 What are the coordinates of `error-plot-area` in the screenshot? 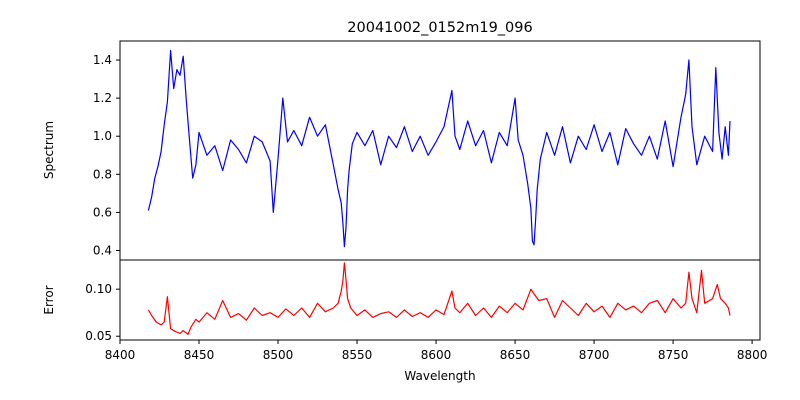 It's located at (439, 298).